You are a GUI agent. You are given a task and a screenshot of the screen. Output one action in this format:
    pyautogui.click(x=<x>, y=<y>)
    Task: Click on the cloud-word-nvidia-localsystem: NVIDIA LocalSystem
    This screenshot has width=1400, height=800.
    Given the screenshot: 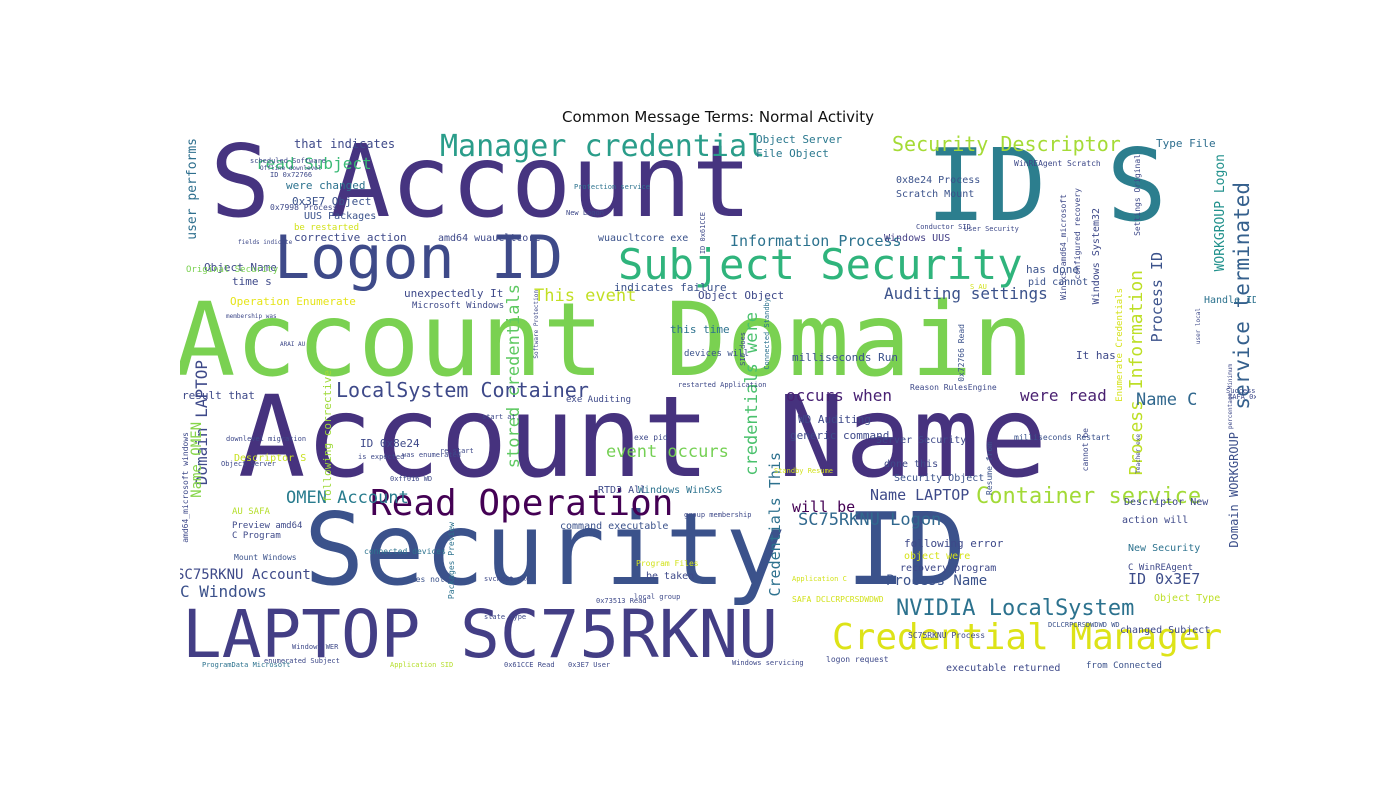 What is the action you would take?
    pyautogui.click(x=1015, y=608)
    